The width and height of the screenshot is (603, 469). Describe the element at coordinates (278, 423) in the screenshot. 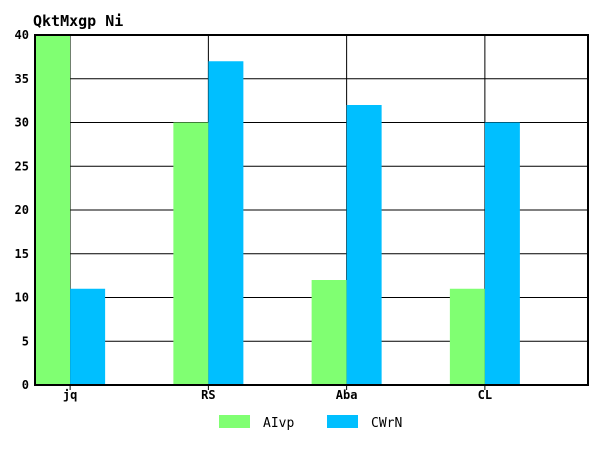

I see `legend-label: AIvp` at that location.